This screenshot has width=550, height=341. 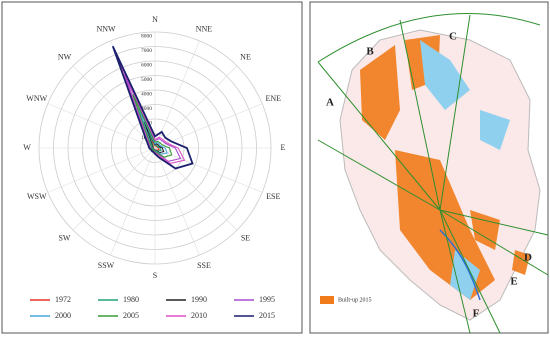 I want to click on legend-label: 1990, so click(x=199, y=299).